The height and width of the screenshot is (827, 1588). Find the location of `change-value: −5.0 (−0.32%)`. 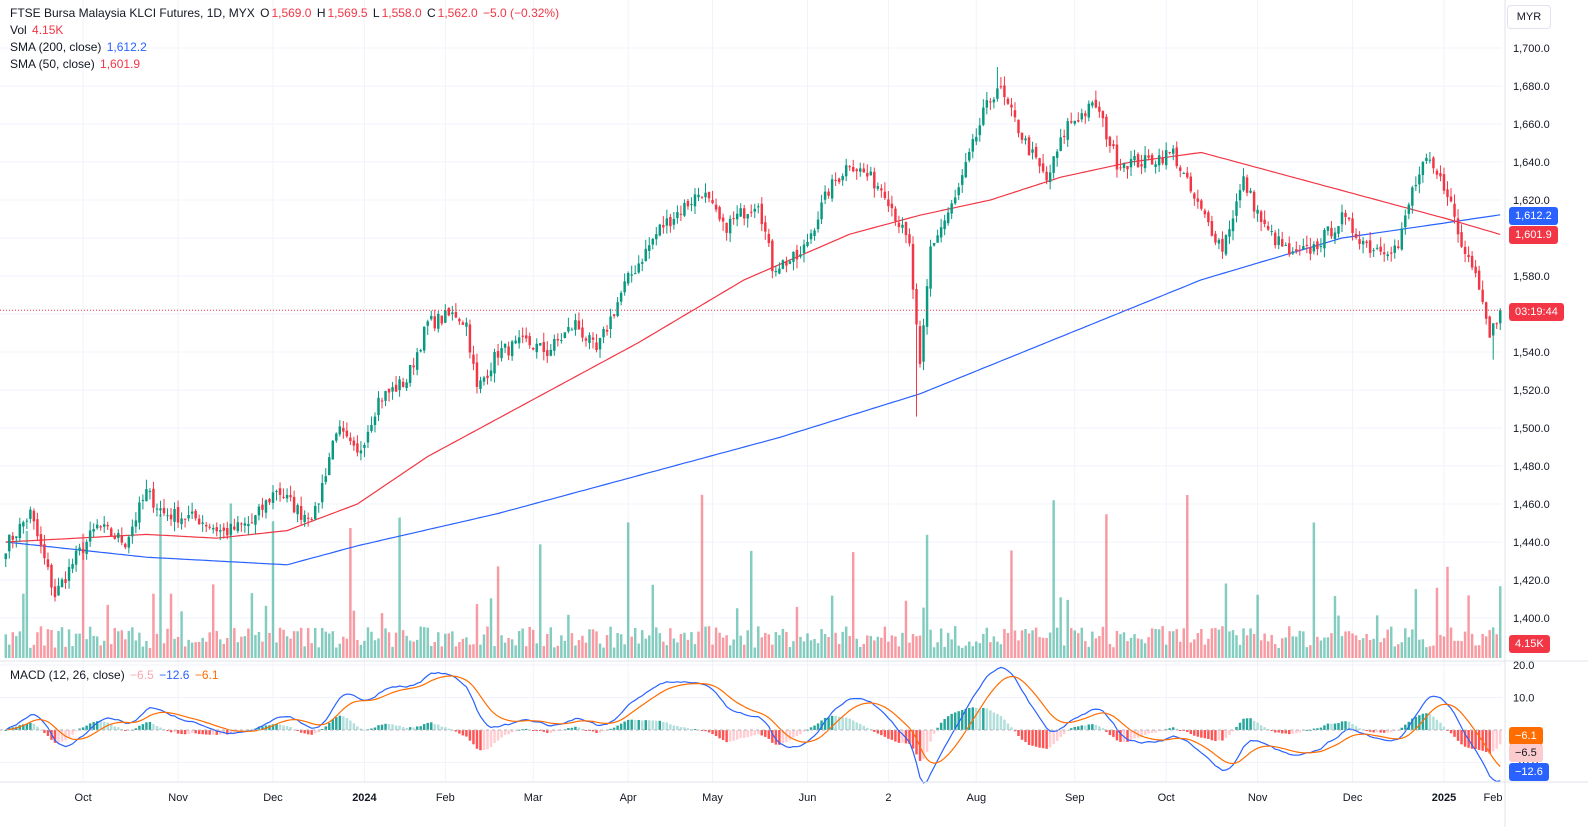

change-value: −5.0 (−0.32%) is located at coordinates (521, 13).